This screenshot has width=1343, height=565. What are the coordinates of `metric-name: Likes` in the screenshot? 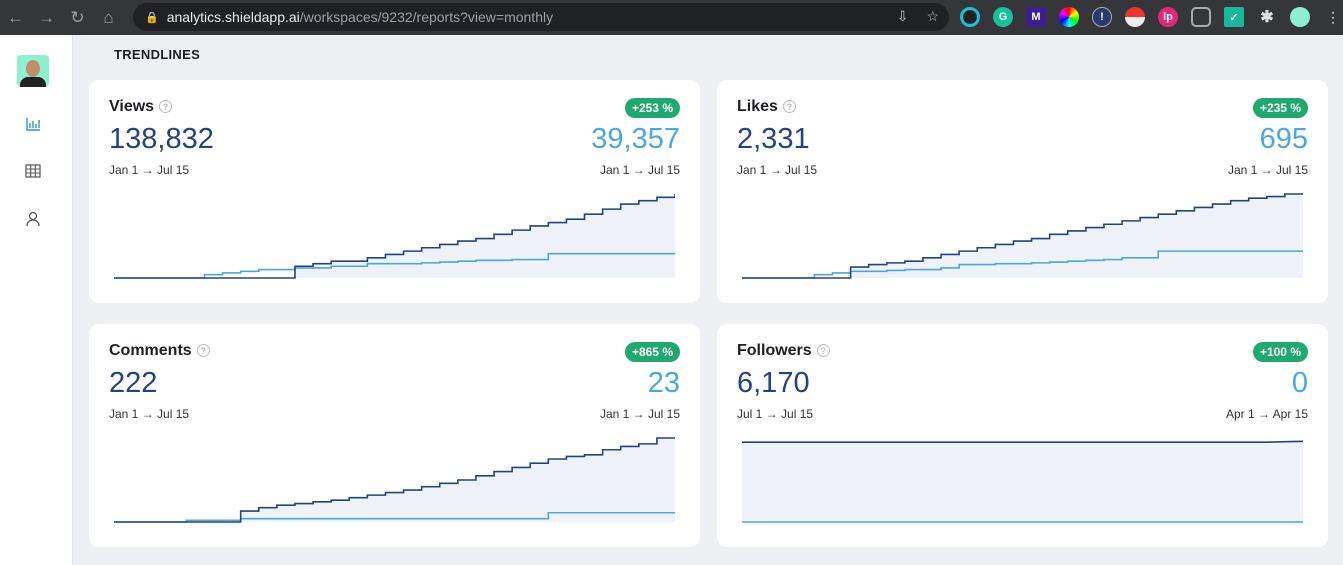 It's located at (757, 106).